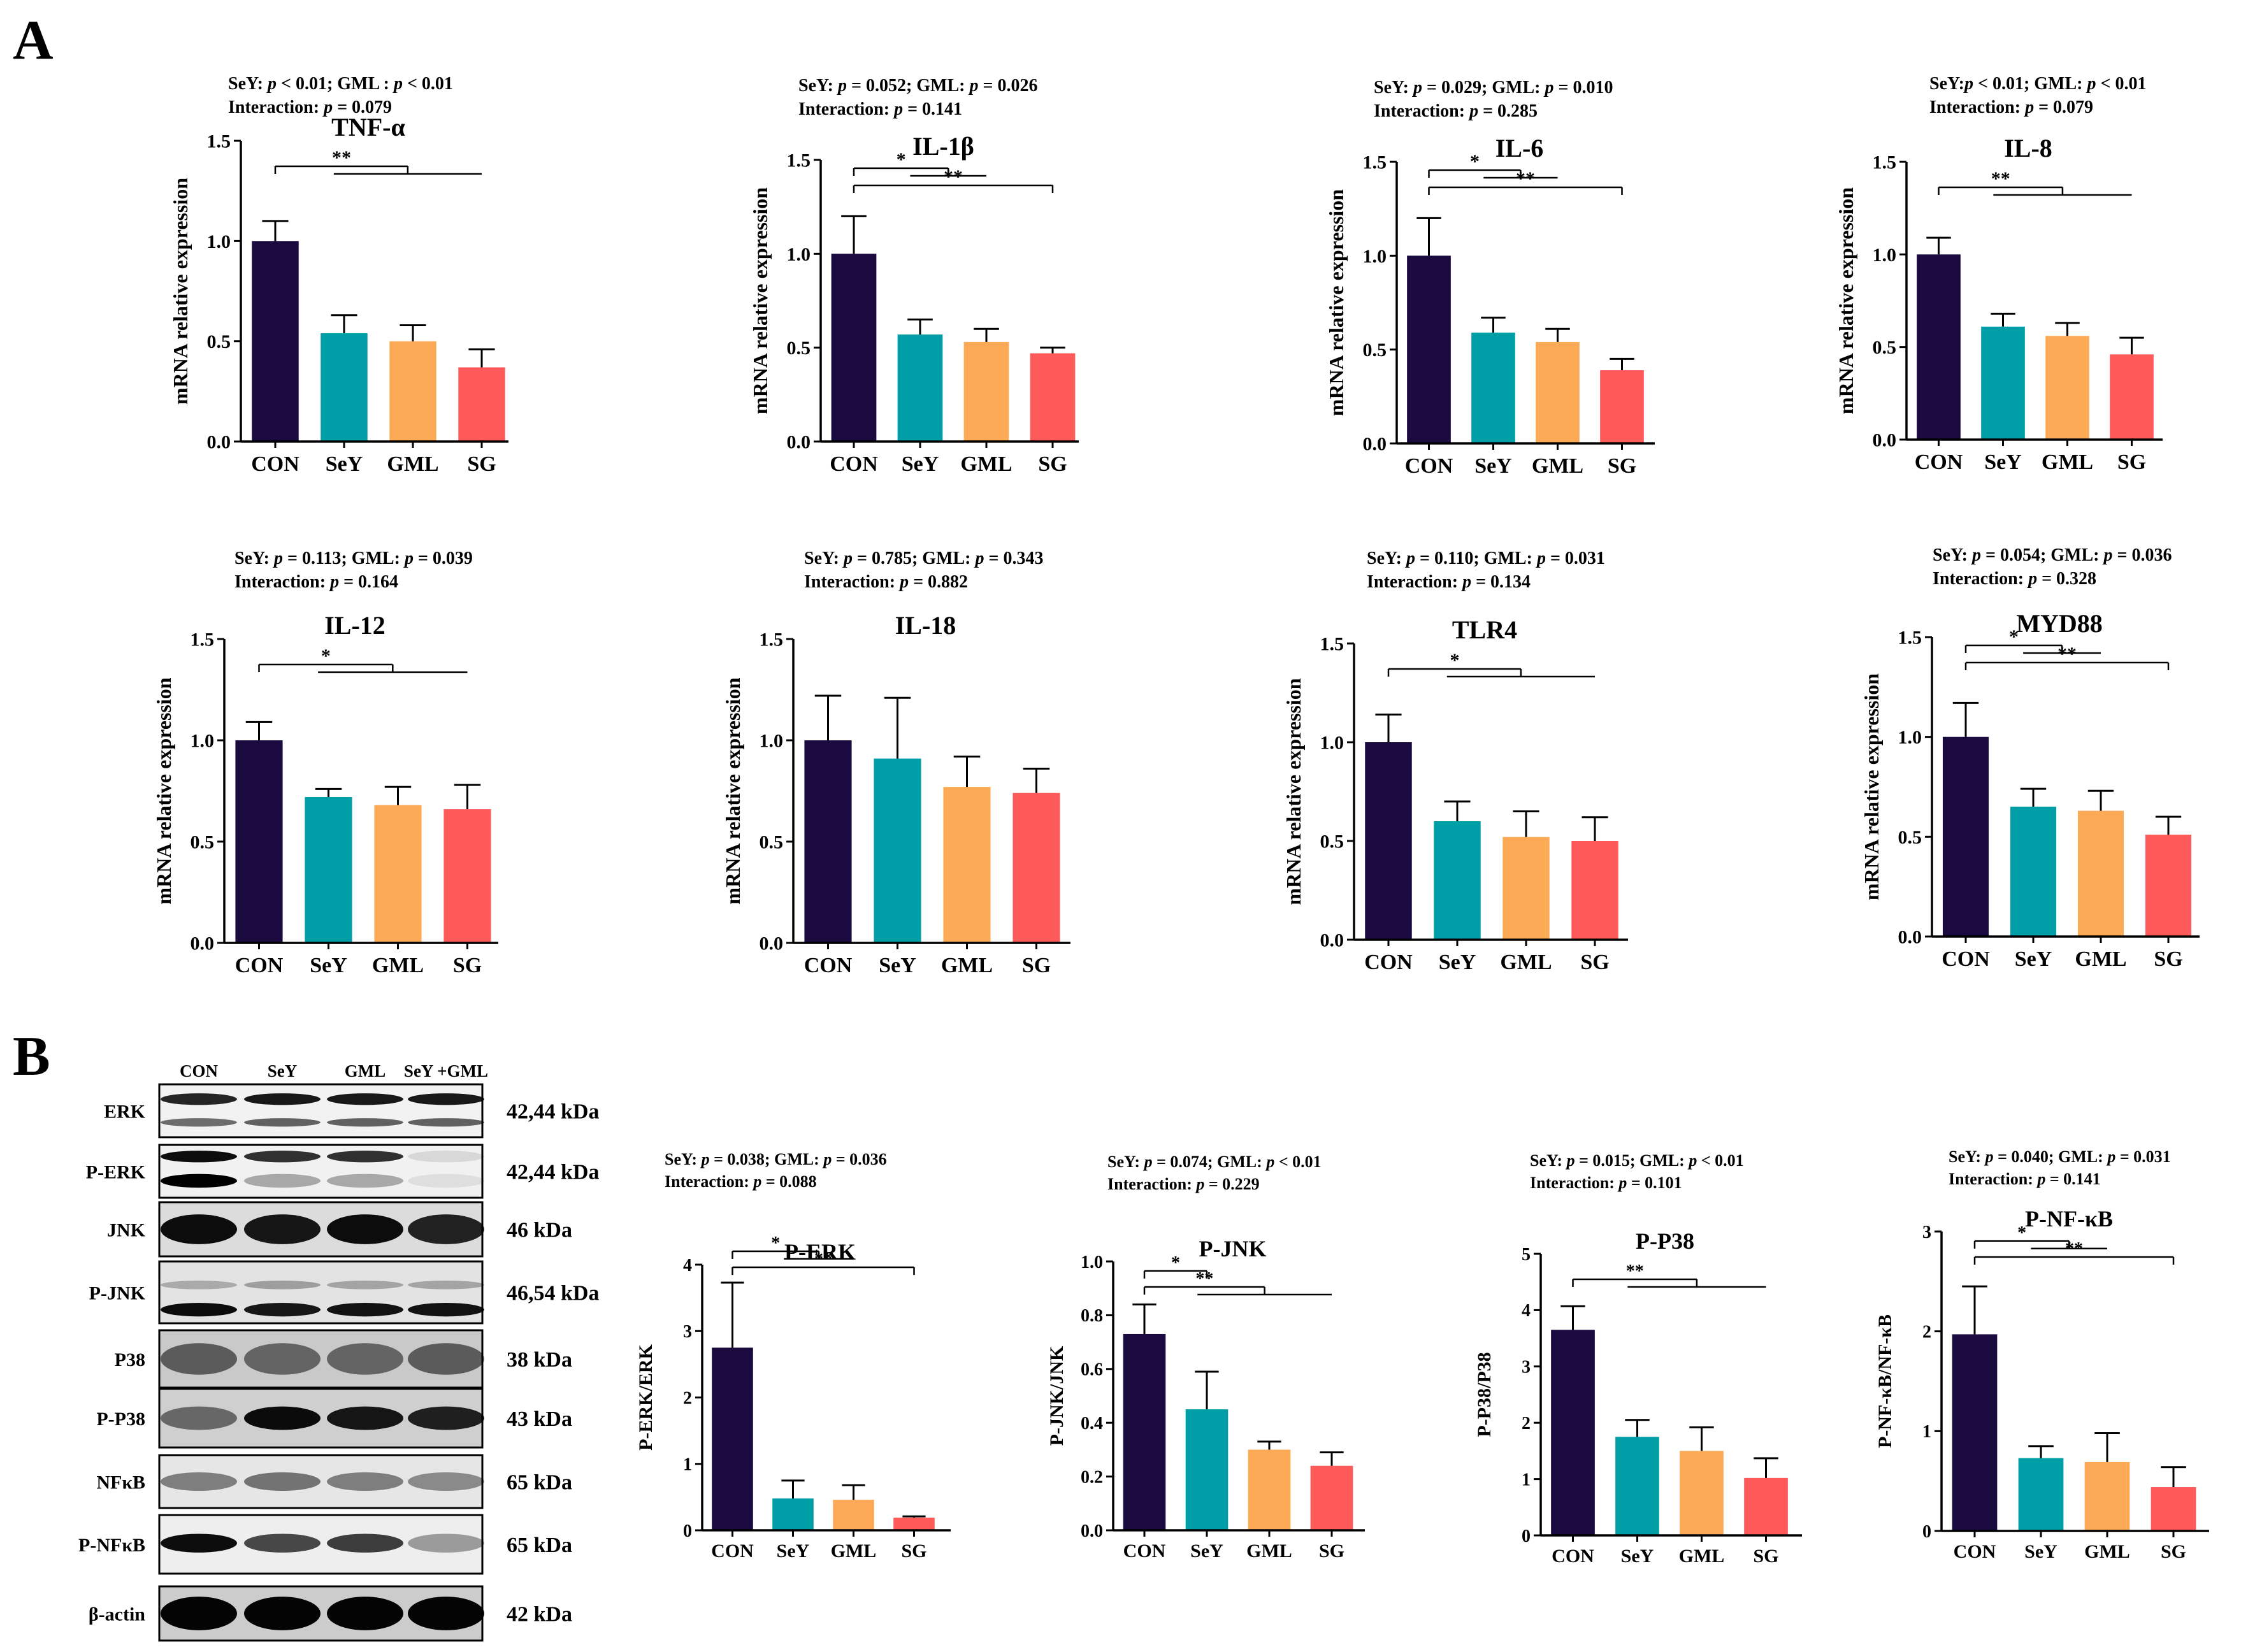  What do you see at coordinates (2069, 1219) in the screenshot?
I see `chart-title: P-NF-κB` at bounding box center [2069, 1219].